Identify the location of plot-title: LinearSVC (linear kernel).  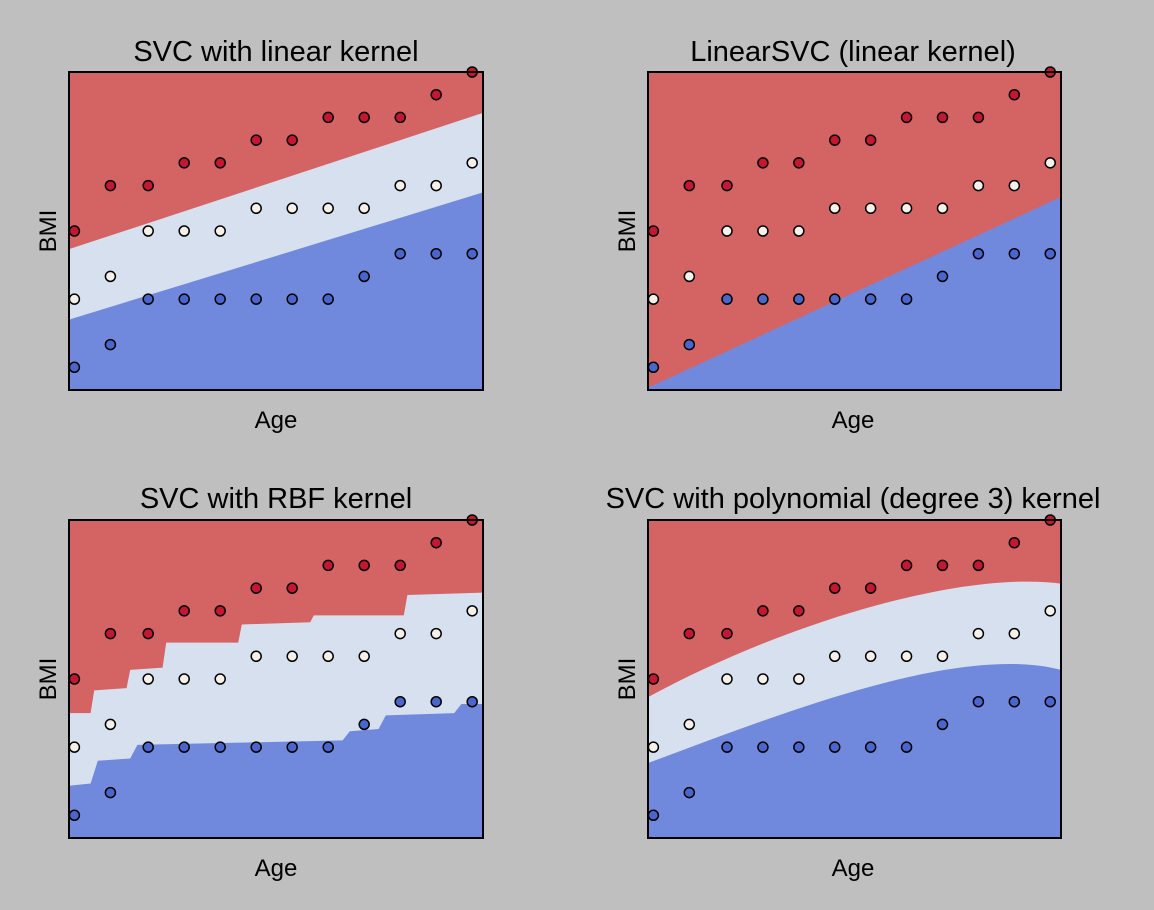
(853, 52).